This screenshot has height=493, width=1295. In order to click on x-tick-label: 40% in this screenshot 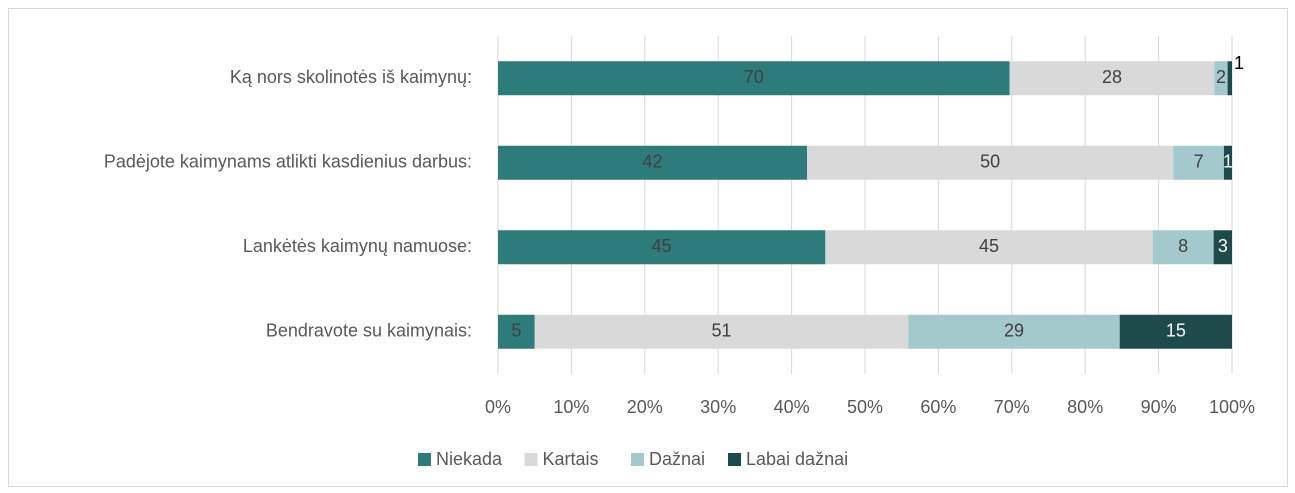, I will do `click(792, 407)`.